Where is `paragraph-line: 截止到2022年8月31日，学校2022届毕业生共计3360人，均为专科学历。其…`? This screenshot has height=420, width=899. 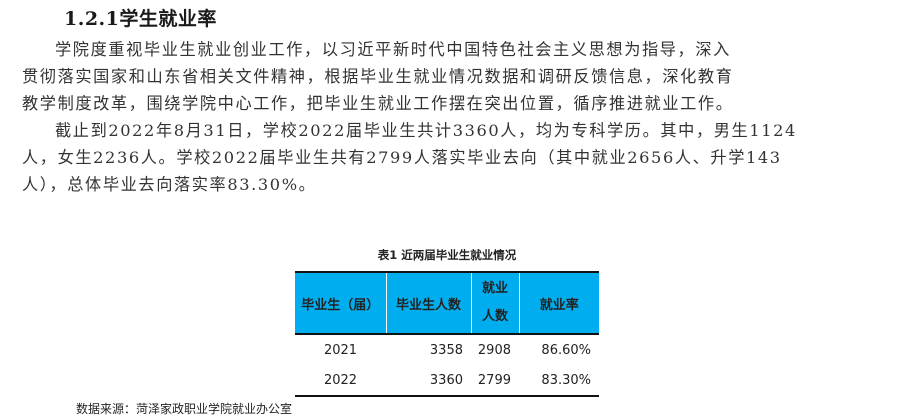
paragraph-line: 截止到2022年8月31日，学校2022届毕业生共计3360人，均为专科学历。其… is located at coordinates (426, 130).